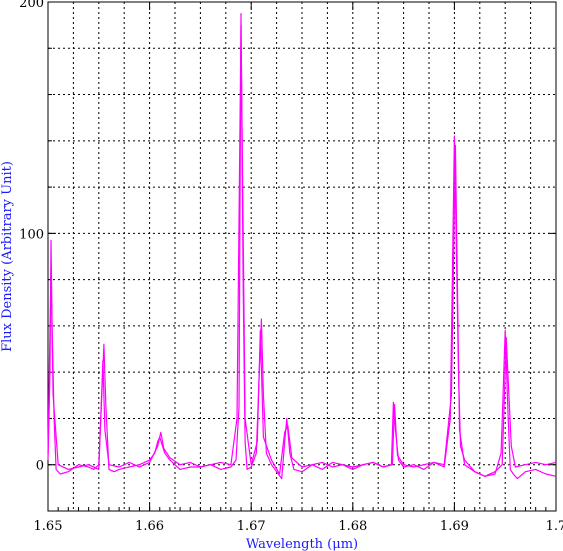  What do you see at coordinates (48, 526) in the screenshot?
I see `x-tick-label: 1.65` at bounding box center [48, 526].